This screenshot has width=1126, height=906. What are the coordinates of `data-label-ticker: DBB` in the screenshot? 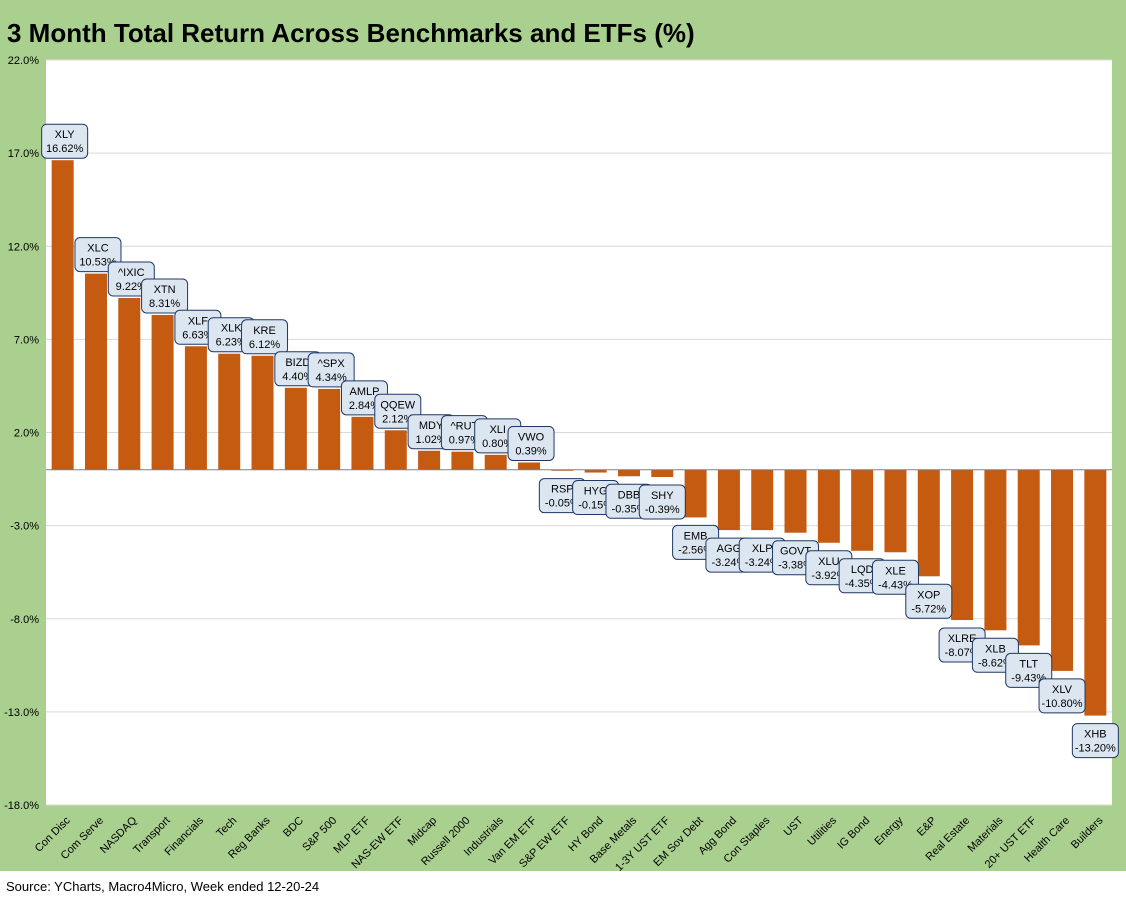 It's located at (629, 495).